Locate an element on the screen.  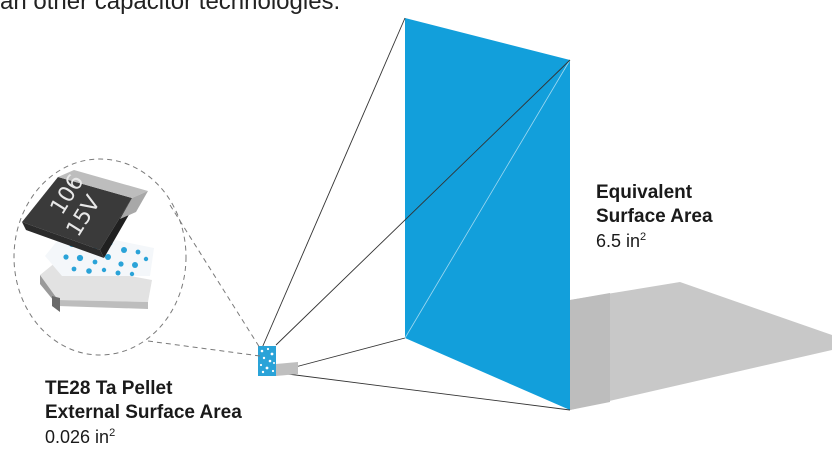
equivalent-value-text: 6.5 in is located at coordinates (618, 241).